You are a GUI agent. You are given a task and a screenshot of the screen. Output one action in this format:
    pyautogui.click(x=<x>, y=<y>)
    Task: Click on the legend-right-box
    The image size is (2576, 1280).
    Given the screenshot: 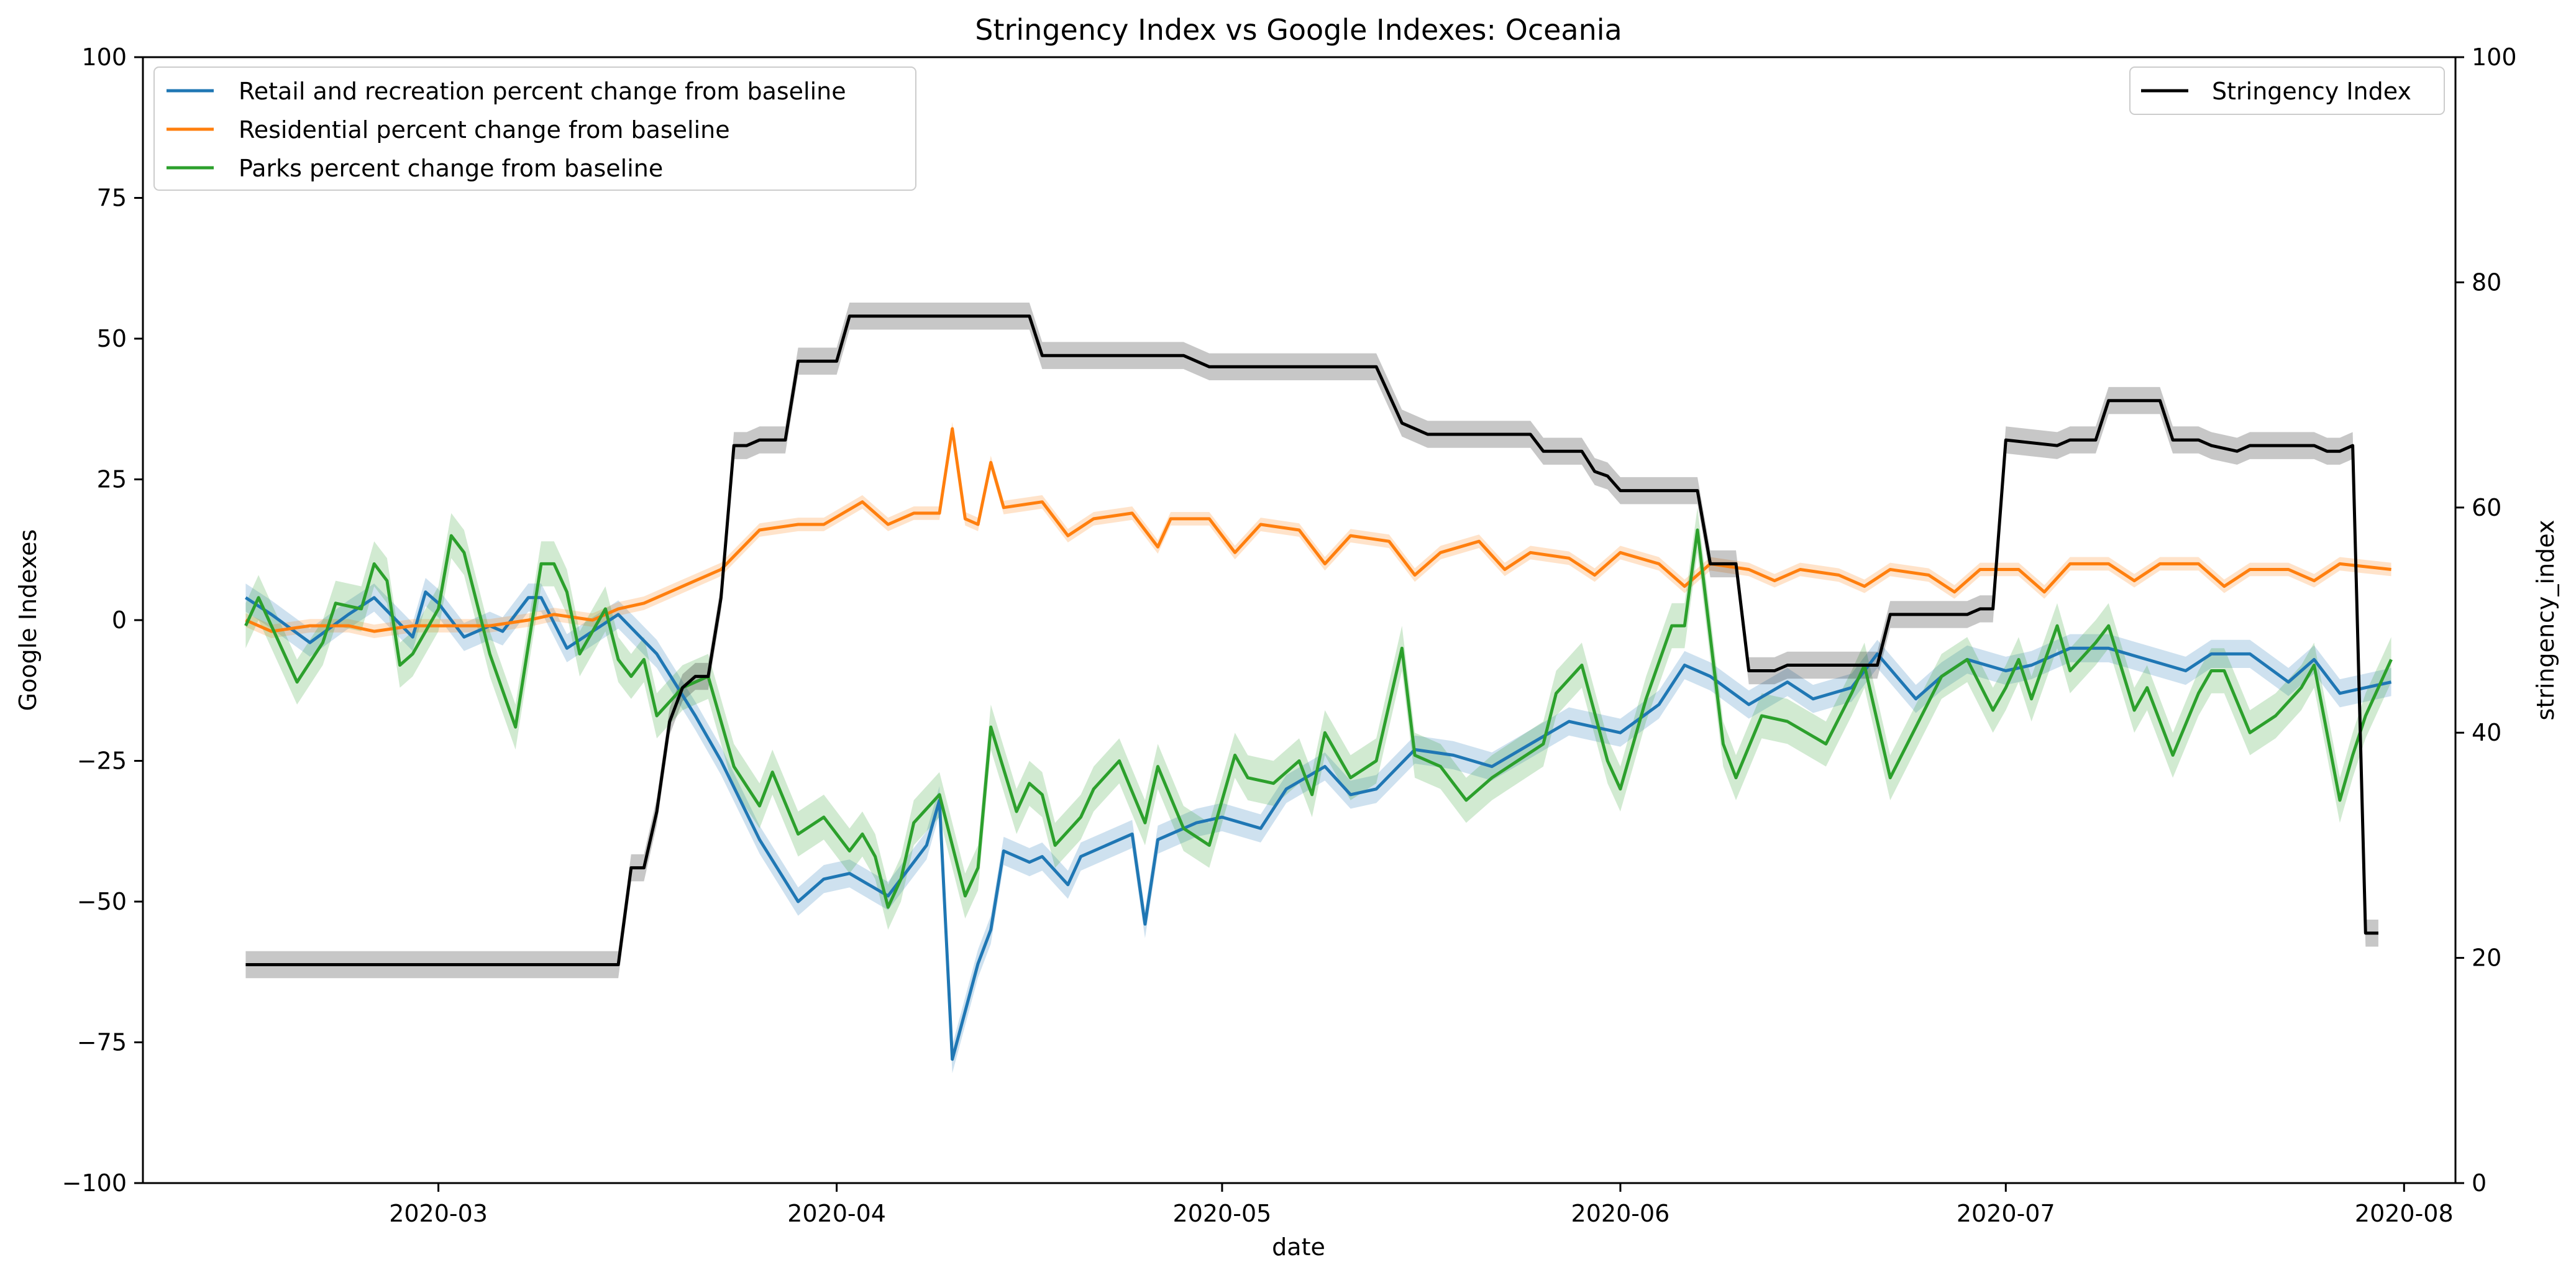 What is the action you would take?
    pyautogui.click(x=2287, y=90)
    